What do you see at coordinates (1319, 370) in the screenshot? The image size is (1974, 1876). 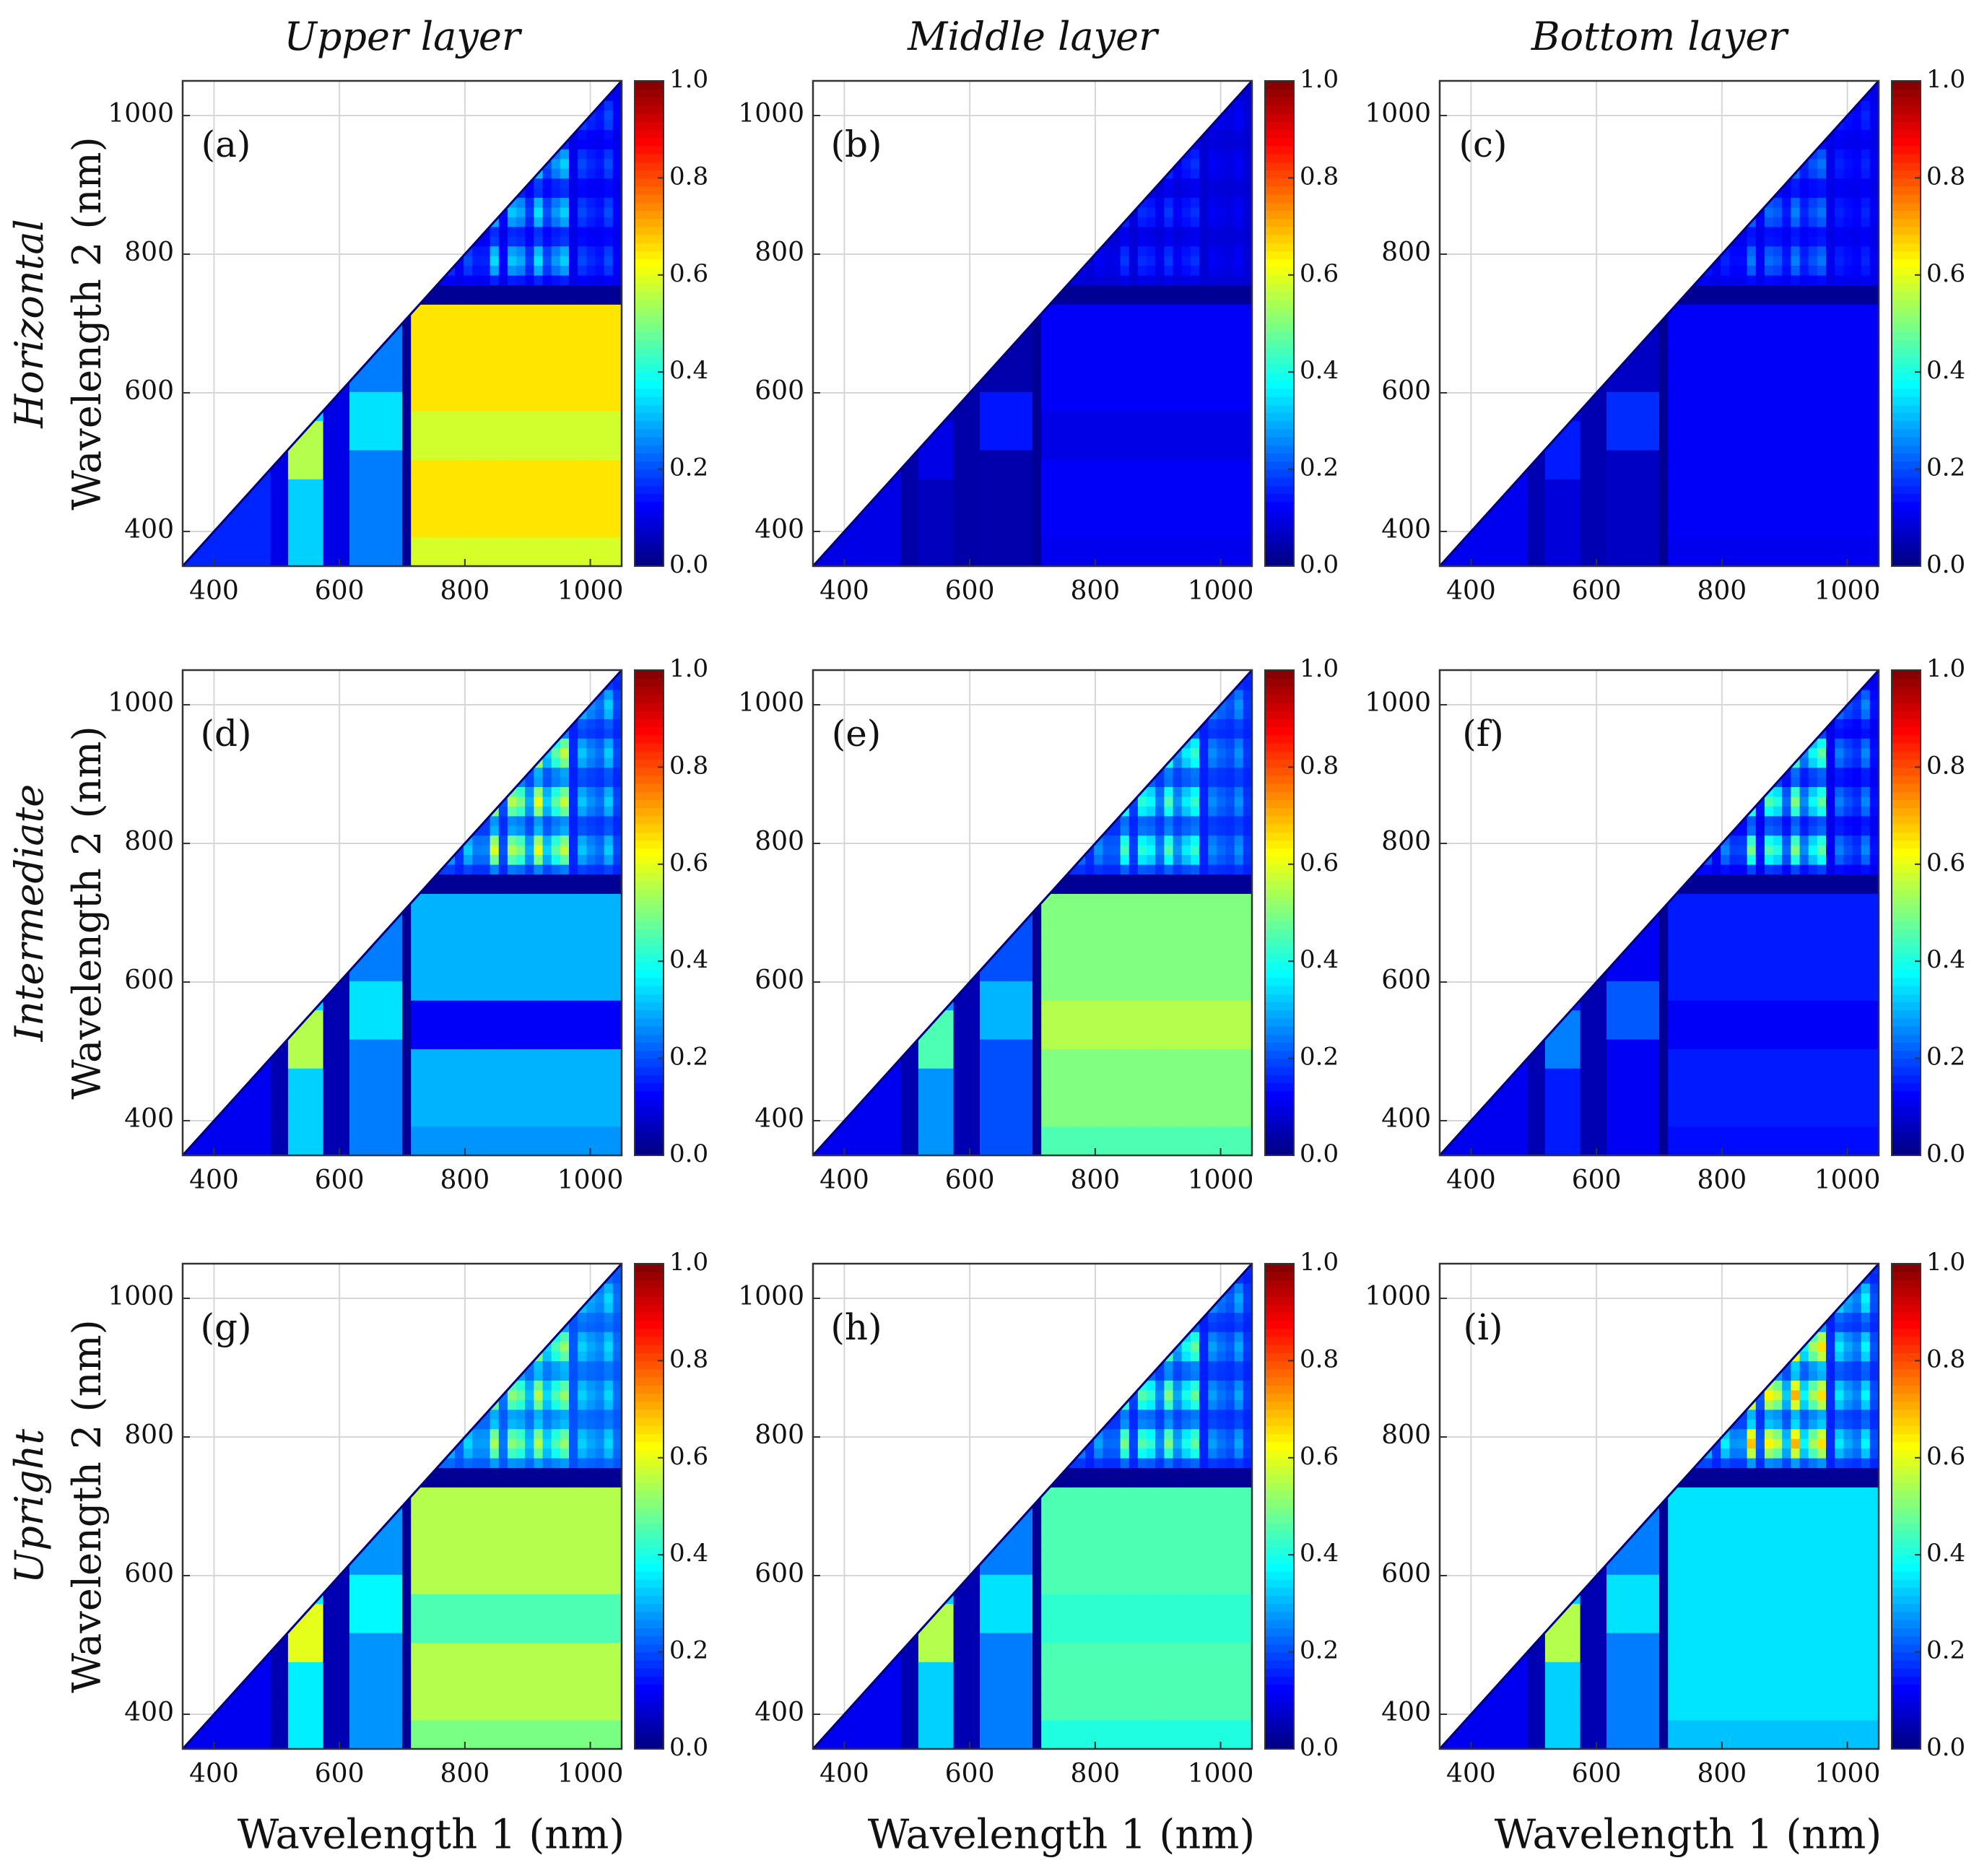 I see `colorbar-tick-label: 0.4` at bounding box center [1319, 370].